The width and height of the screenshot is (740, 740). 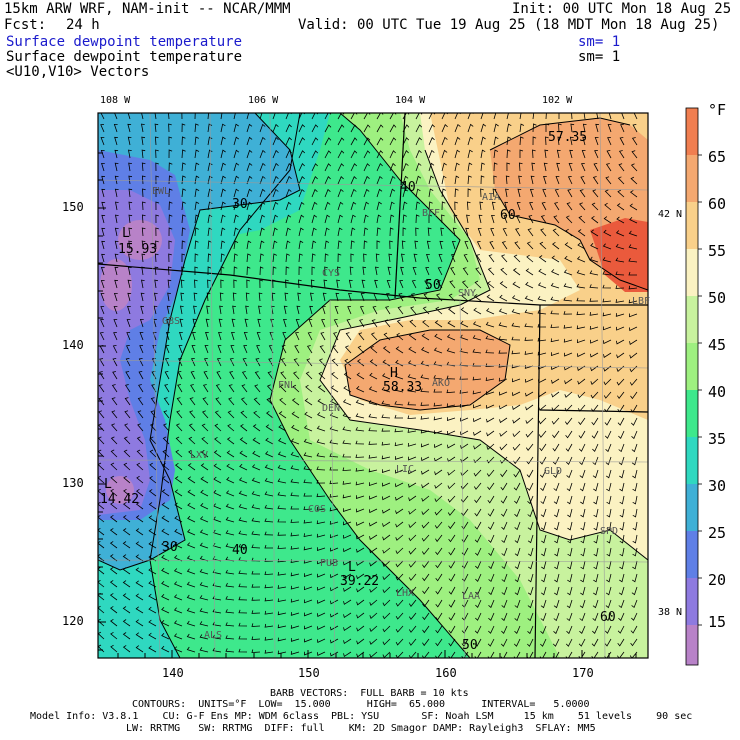 What do you see at coordinates (170, 547) in the screenshot?
I see `contour-label-30-south: 30` at bounding box center [170, 547].